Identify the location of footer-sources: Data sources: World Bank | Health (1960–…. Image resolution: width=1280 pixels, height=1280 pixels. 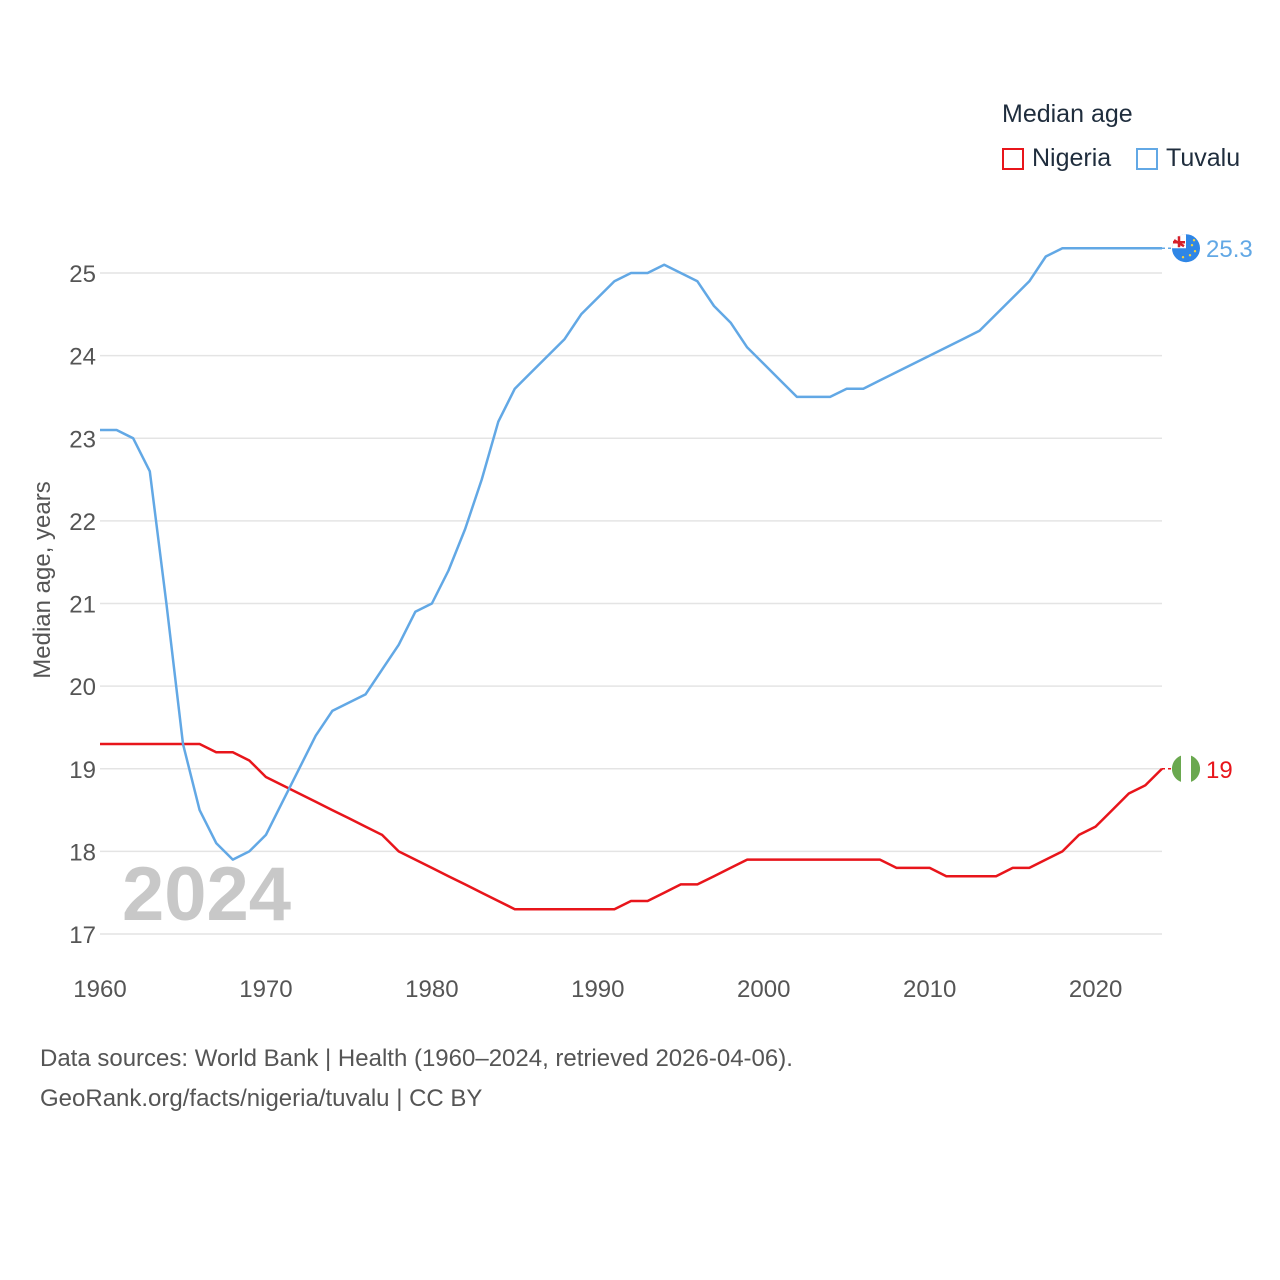
(416, 1058).